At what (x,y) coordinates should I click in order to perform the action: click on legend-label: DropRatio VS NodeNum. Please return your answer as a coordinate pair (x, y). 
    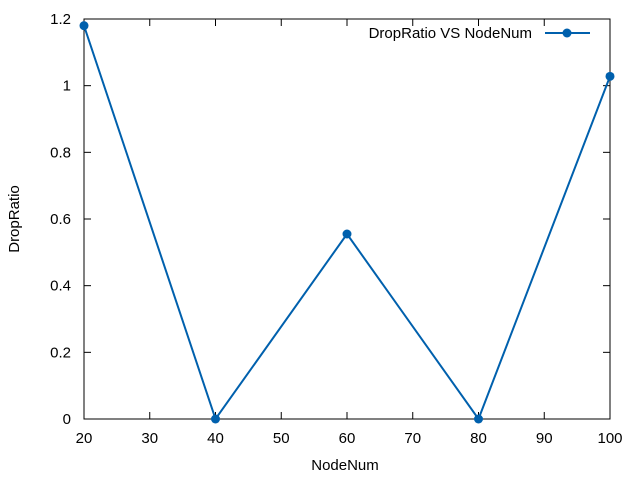
    Looking at the image, I should click on (450, 33).